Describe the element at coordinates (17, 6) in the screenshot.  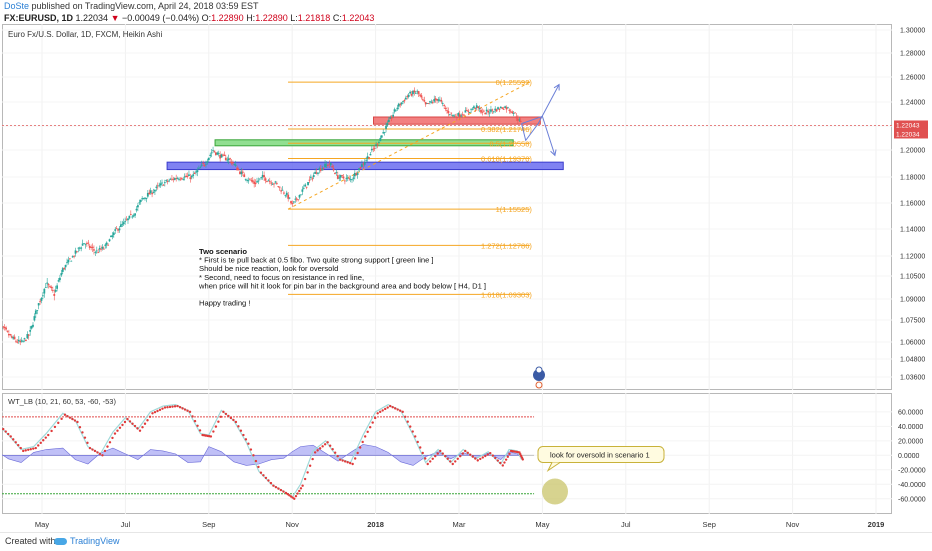
I see `author-link: DoSte` at that location.